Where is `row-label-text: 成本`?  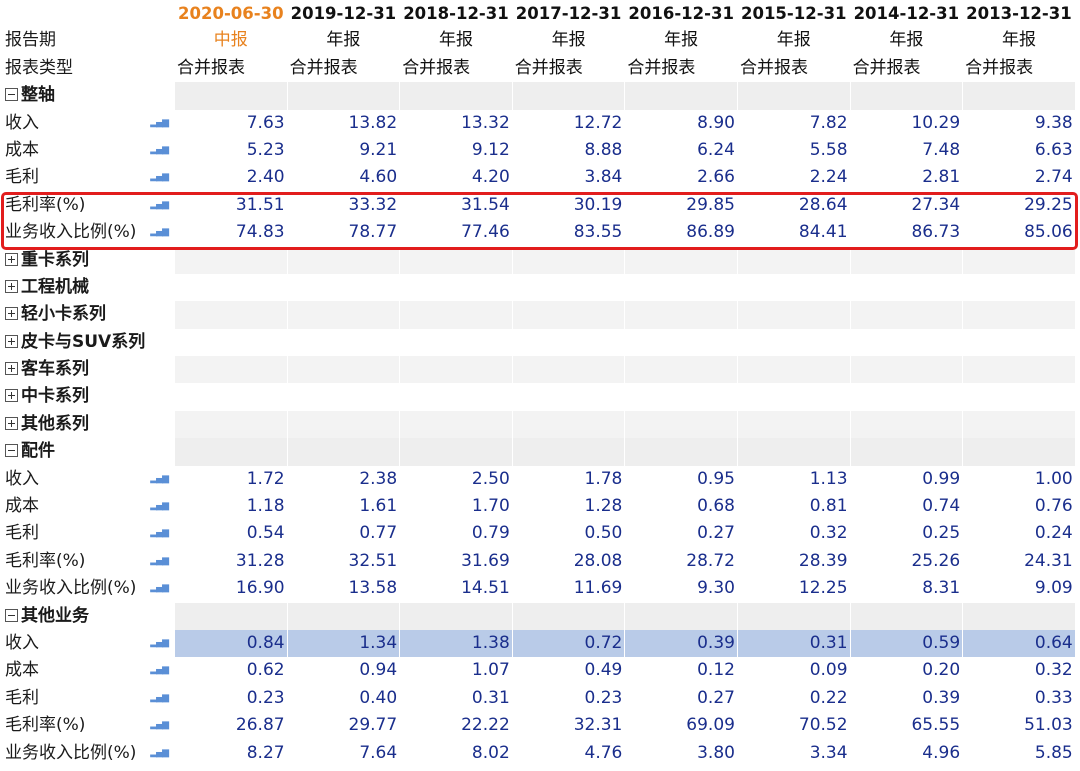 row-label-text: 成本 is located at coordinates (22, 506).